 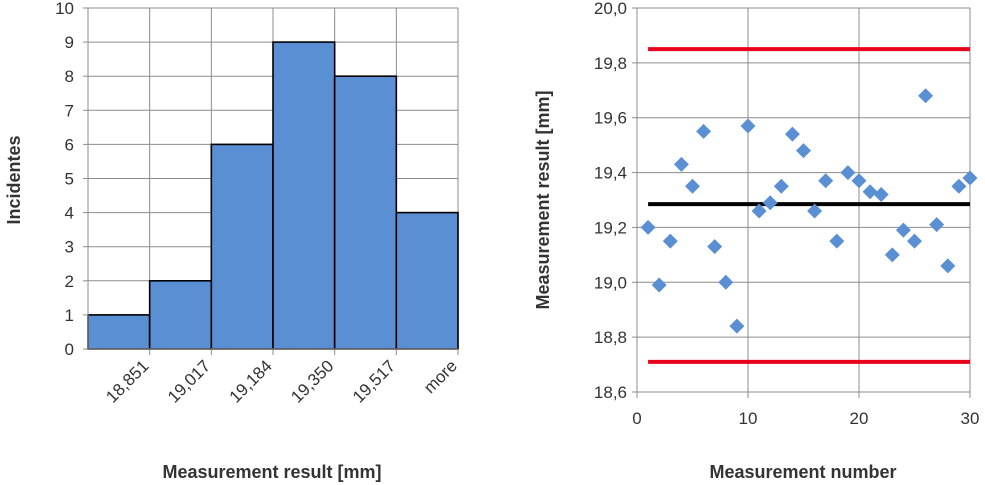 I want to click on histogram-y-tick-label: 5, so click(x=69, y=179).